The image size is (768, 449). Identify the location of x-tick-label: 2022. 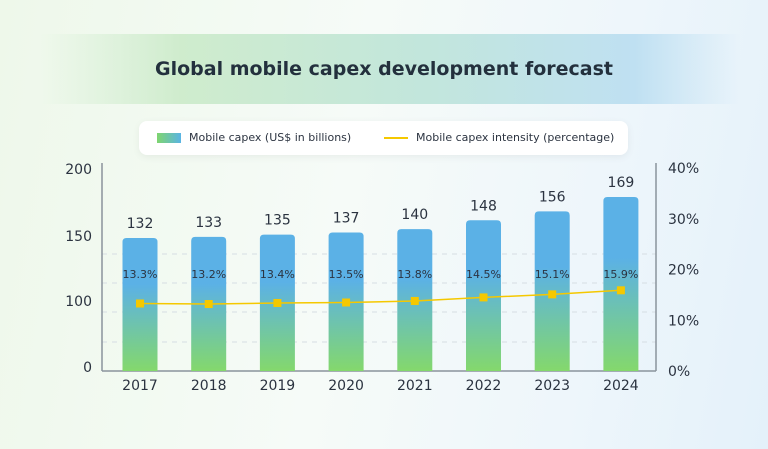
(484, 386).